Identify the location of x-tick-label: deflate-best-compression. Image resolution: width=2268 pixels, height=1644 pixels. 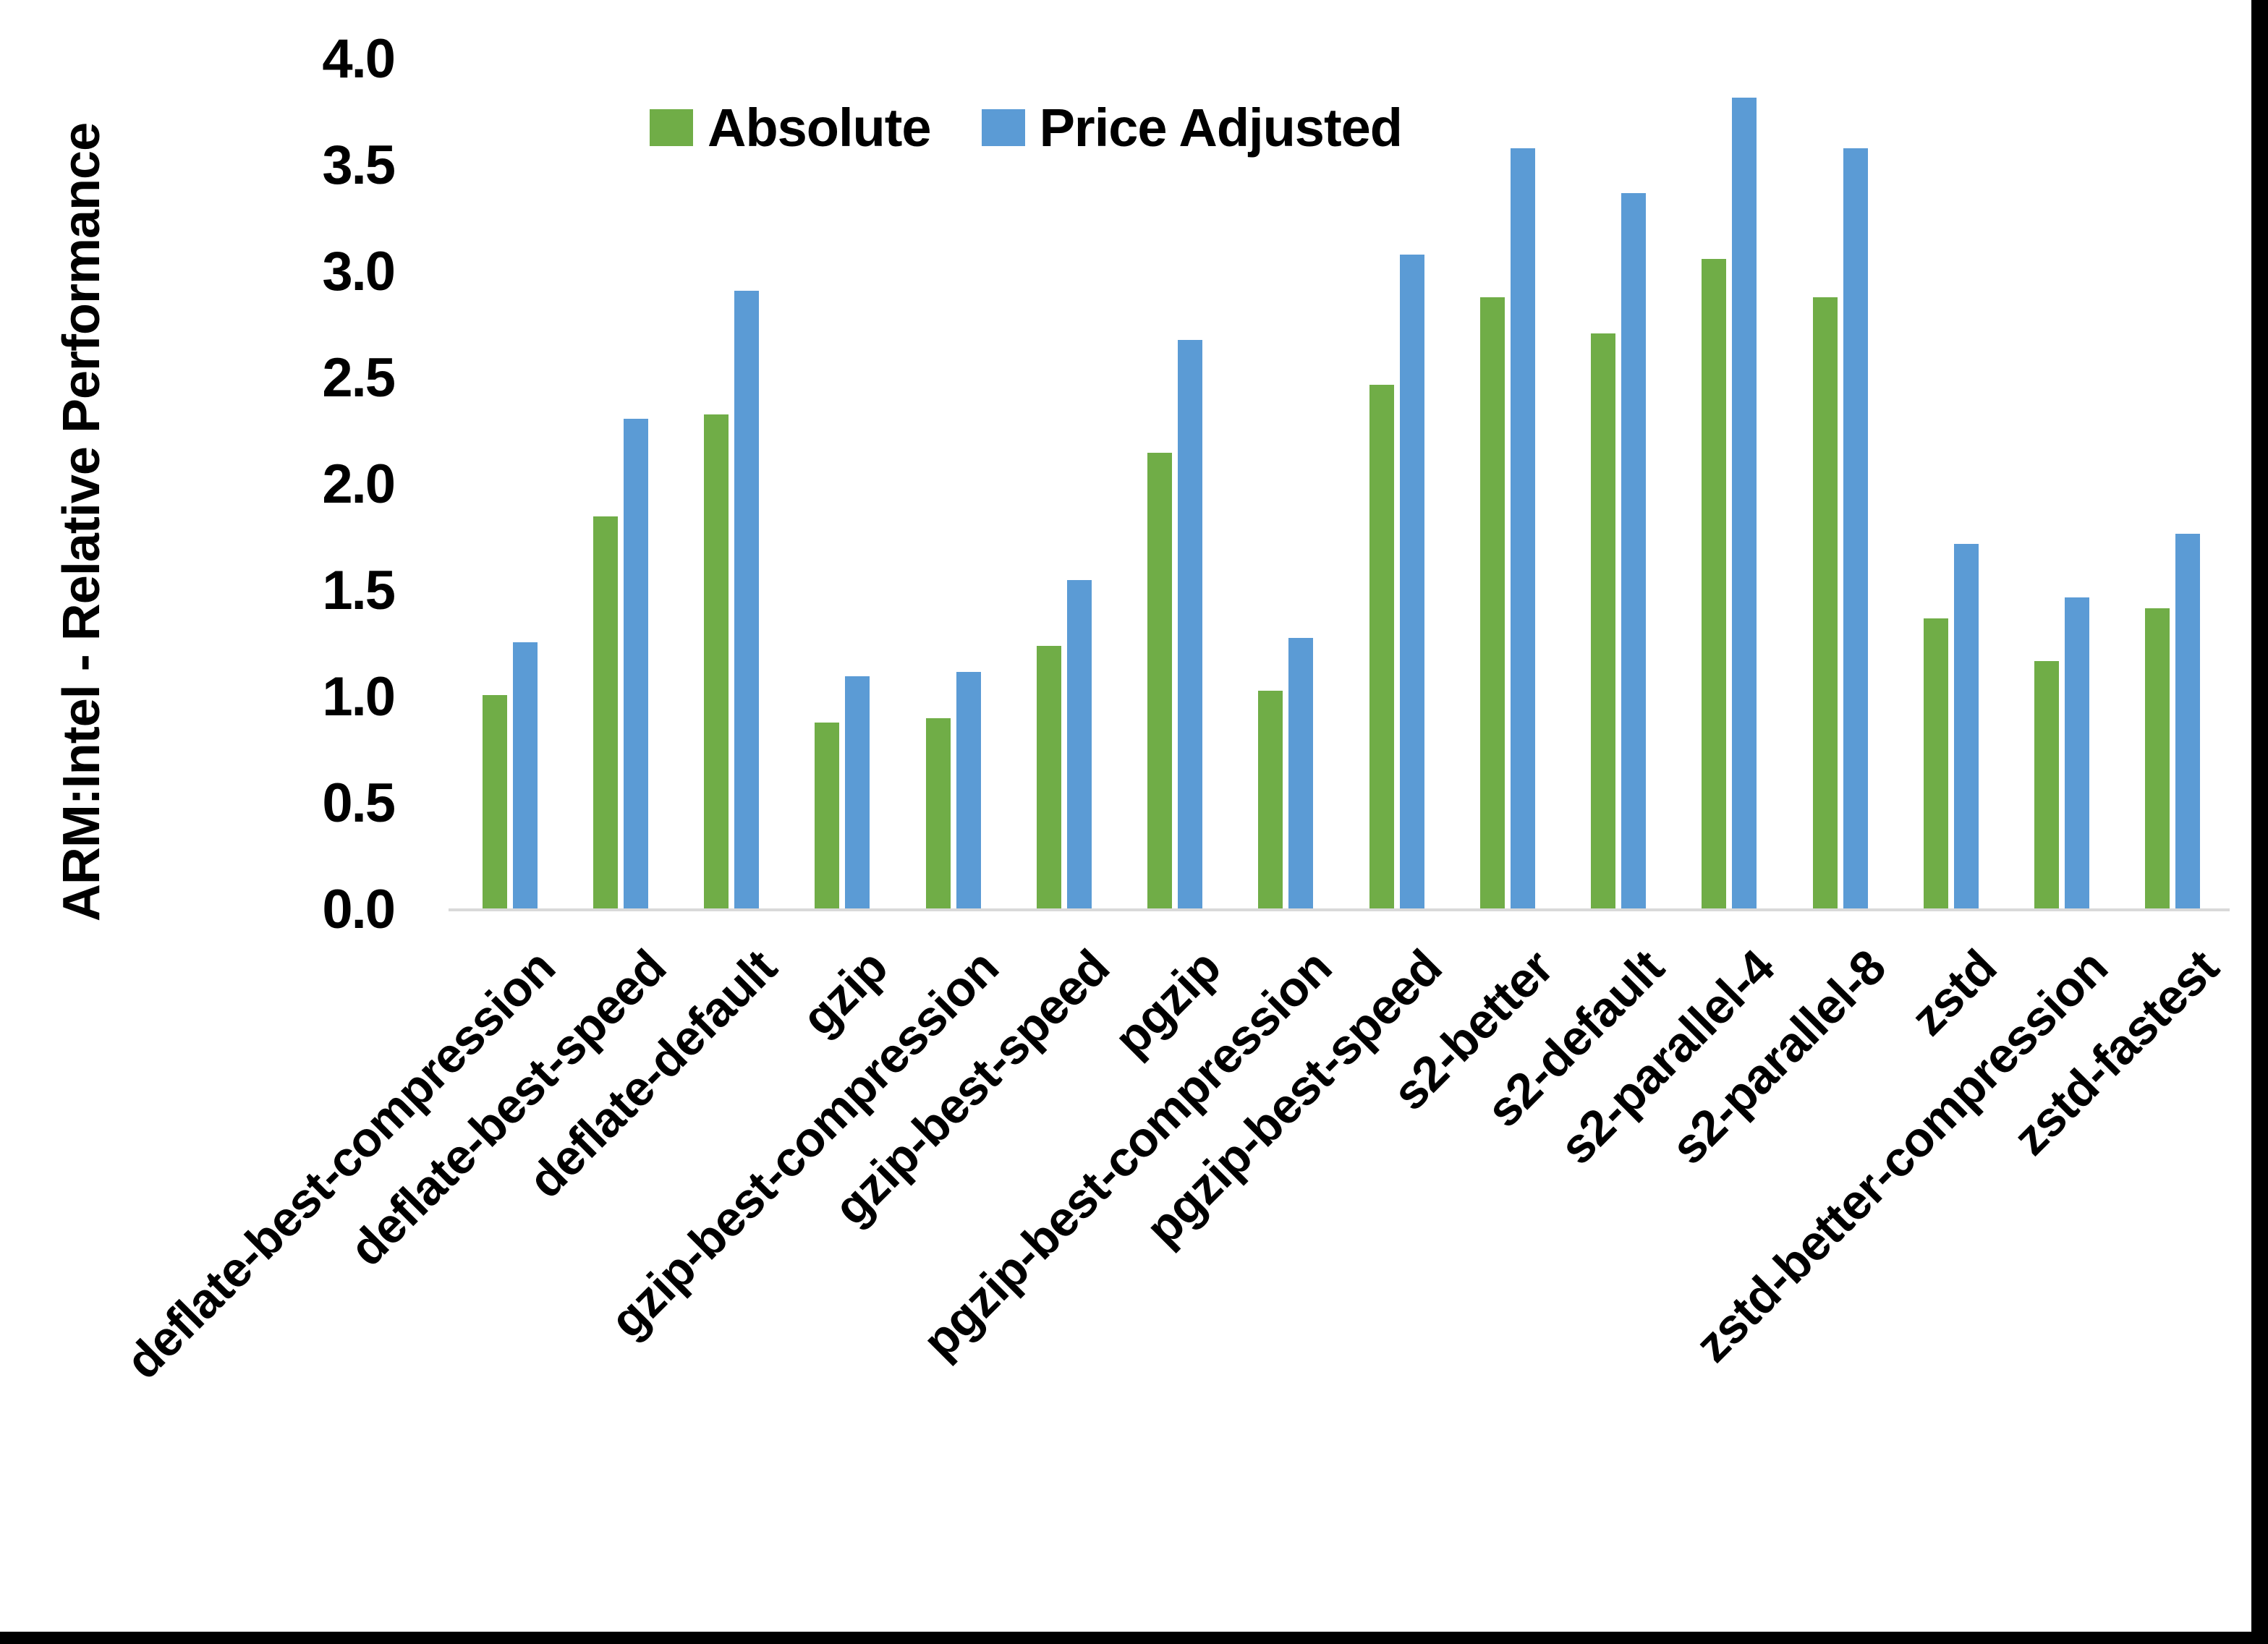
(340, 1165).